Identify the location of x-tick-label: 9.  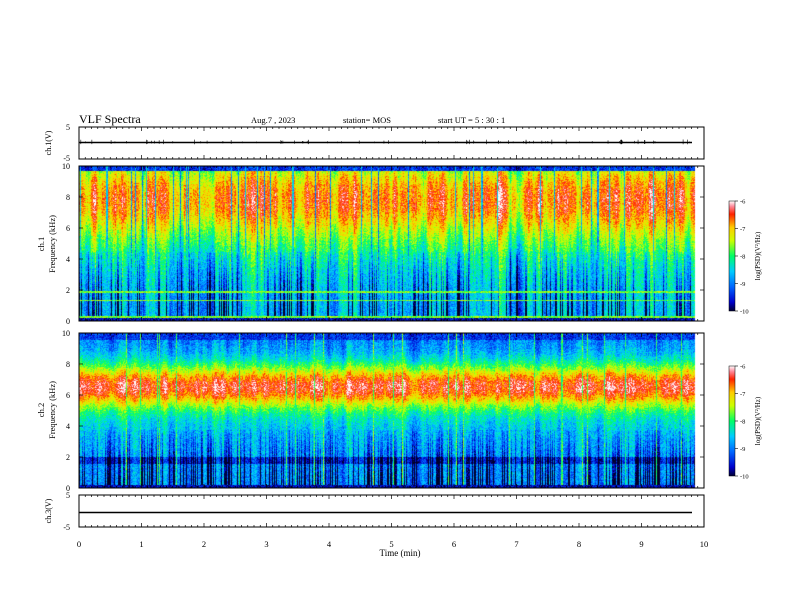
(641, 544).